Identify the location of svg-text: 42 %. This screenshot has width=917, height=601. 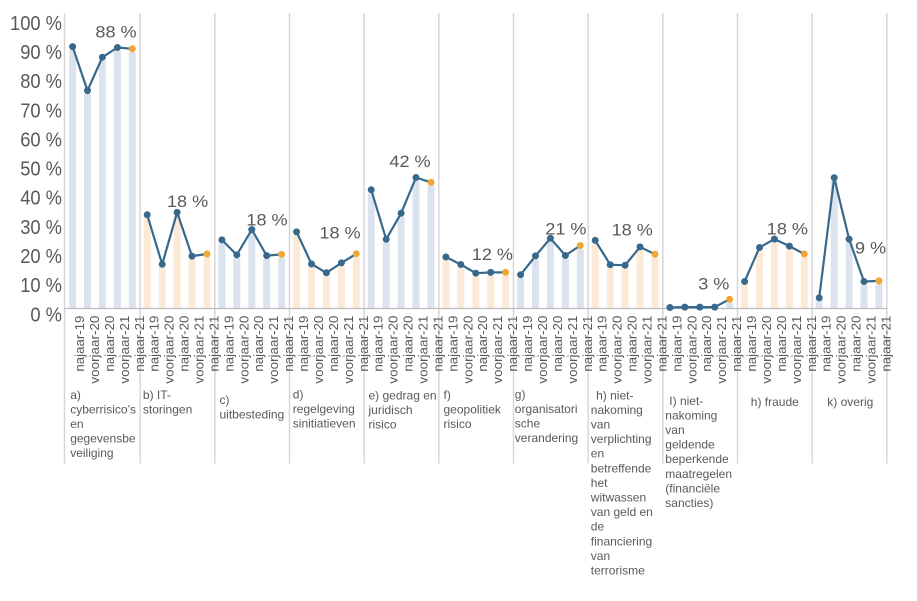
(410, 162).